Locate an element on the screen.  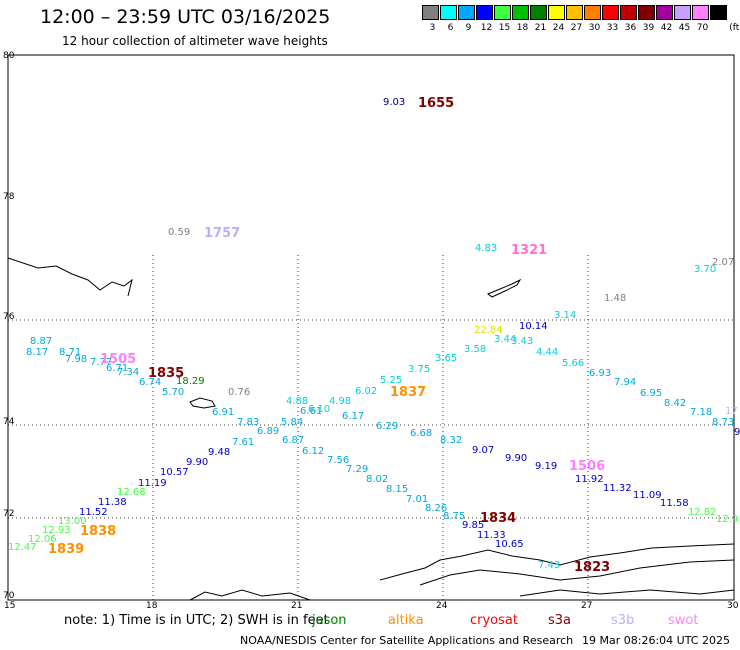
legend-label: 3 is located at coordinates (432, 28).